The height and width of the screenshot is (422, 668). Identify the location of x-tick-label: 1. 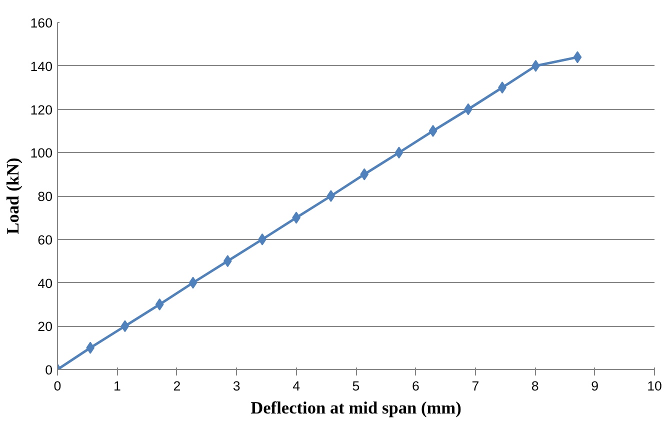
(117, 386).